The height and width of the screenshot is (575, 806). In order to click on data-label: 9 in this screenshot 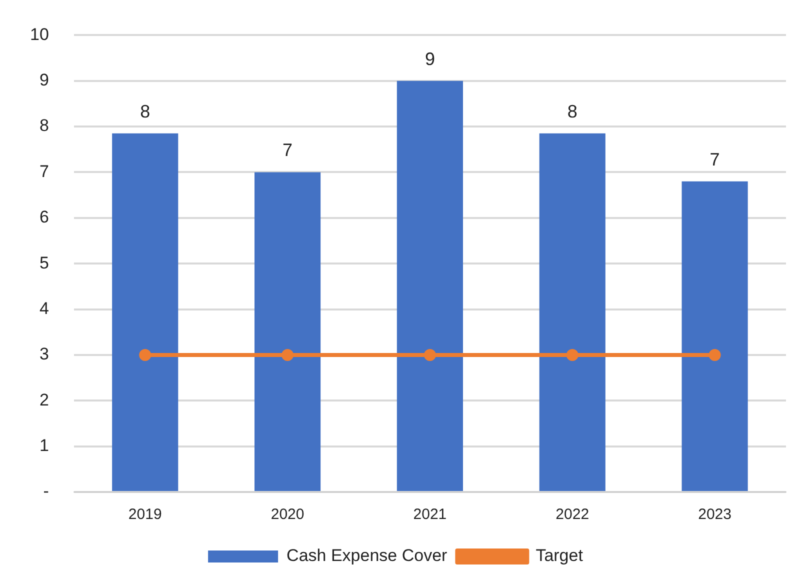, I will do `click(429, 58)`.